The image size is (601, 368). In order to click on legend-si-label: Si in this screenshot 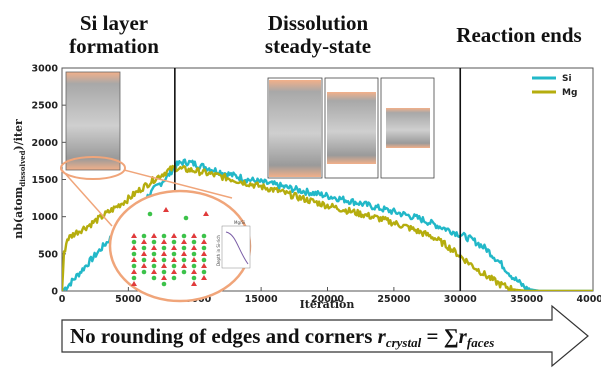, I will do `click(567, 79)`.